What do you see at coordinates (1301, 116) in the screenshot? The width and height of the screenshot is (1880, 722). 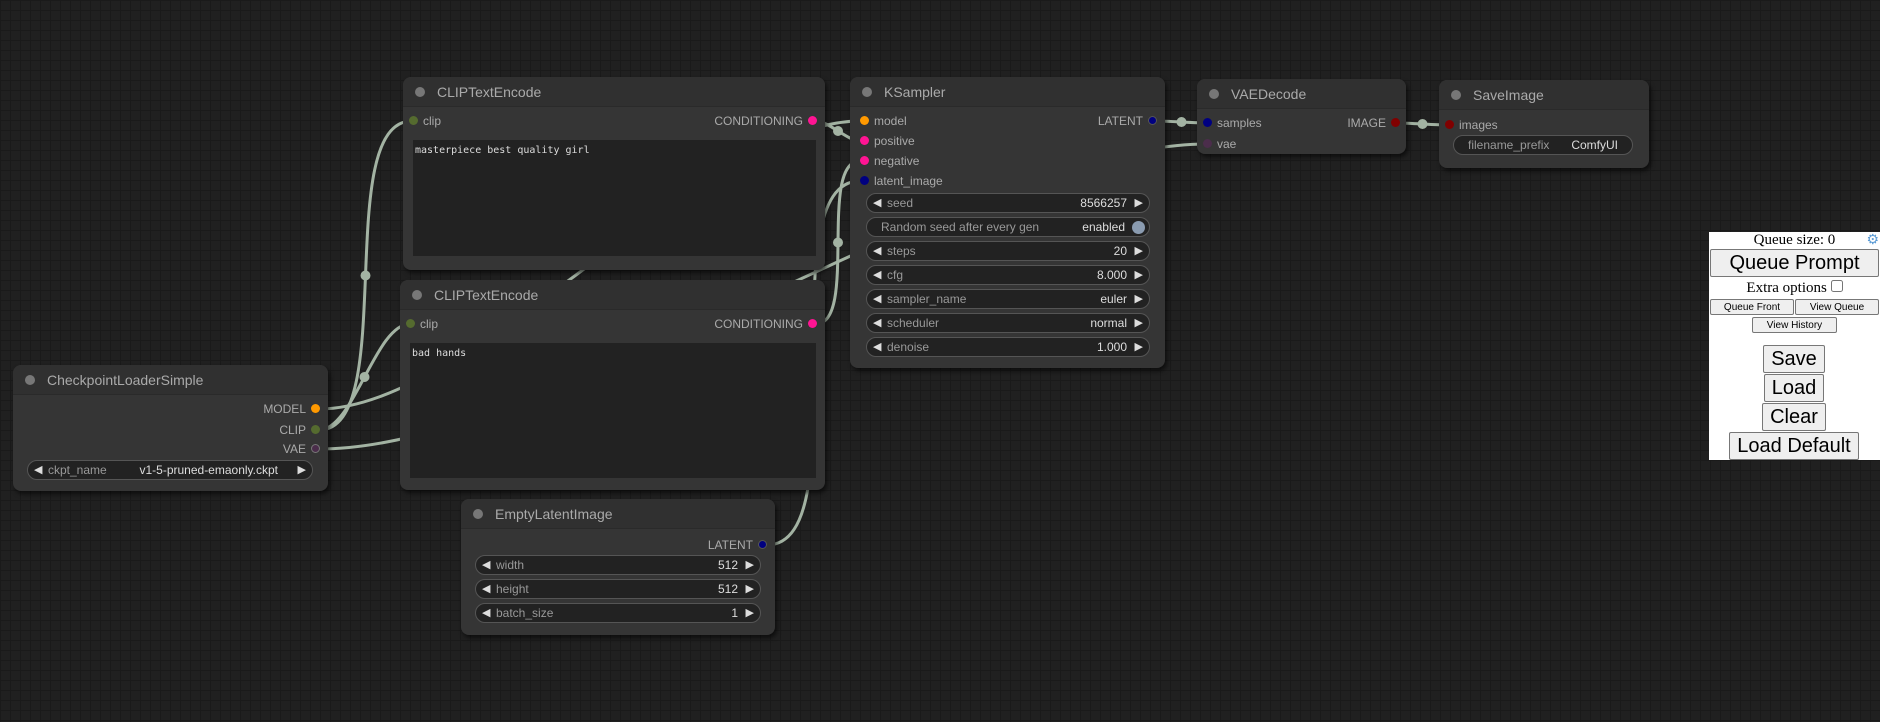 I see `node-vae-decode: VAEDecode samples vae IMAGE` at bounding box center [1301, 116].